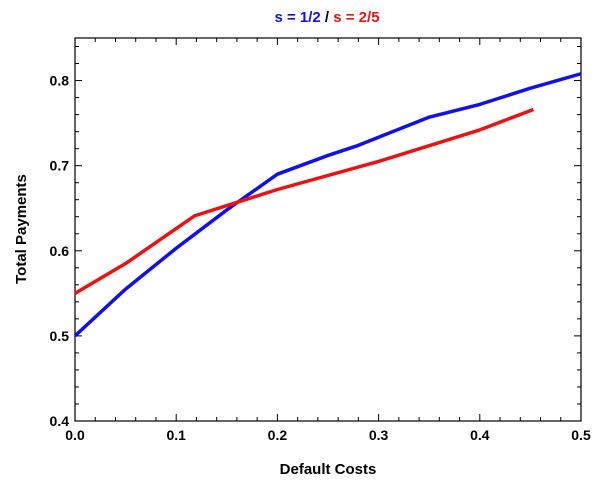  Describe the element at coordinates (176, 435) in the screenshot. I see `x-tick-label: 0.1` at that location.